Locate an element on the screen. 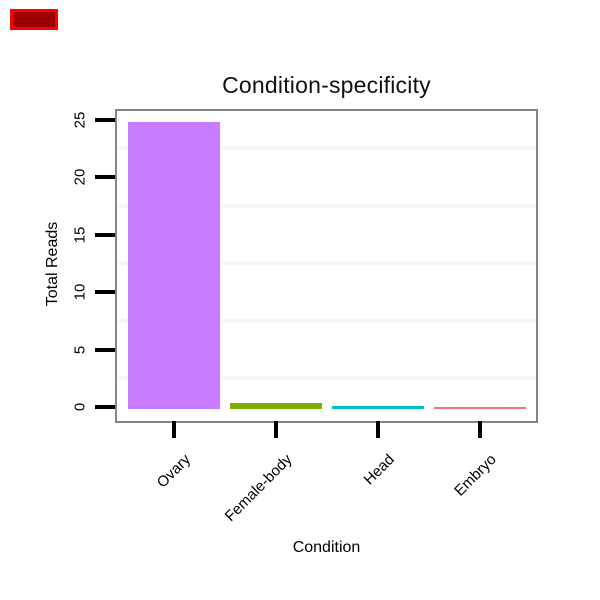 The height and width of the screenshot is (600, 600). chart-title: Condition-specificity is located at coordinates (326, 85).